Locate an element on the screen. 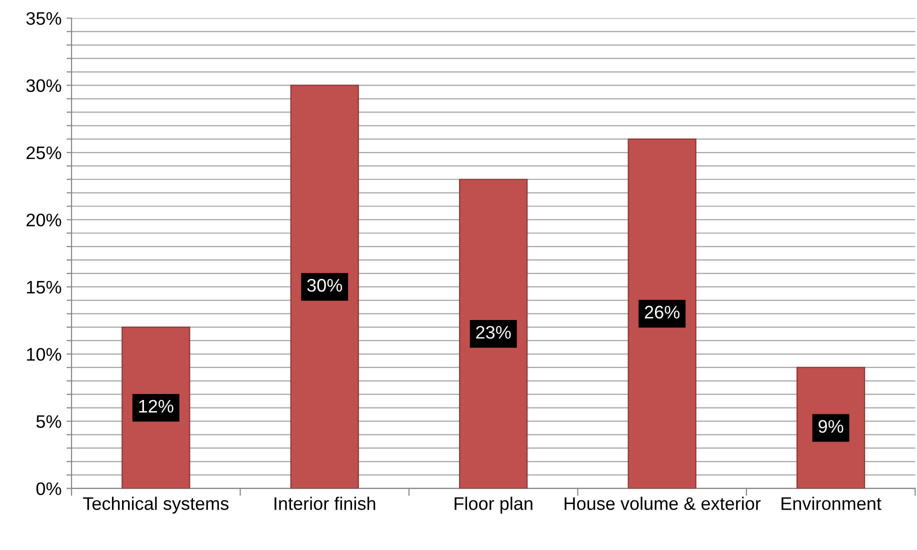 This screenshot has height=550, width=917. x-tick-label: Technical systems is located at coordinates (155, 505).